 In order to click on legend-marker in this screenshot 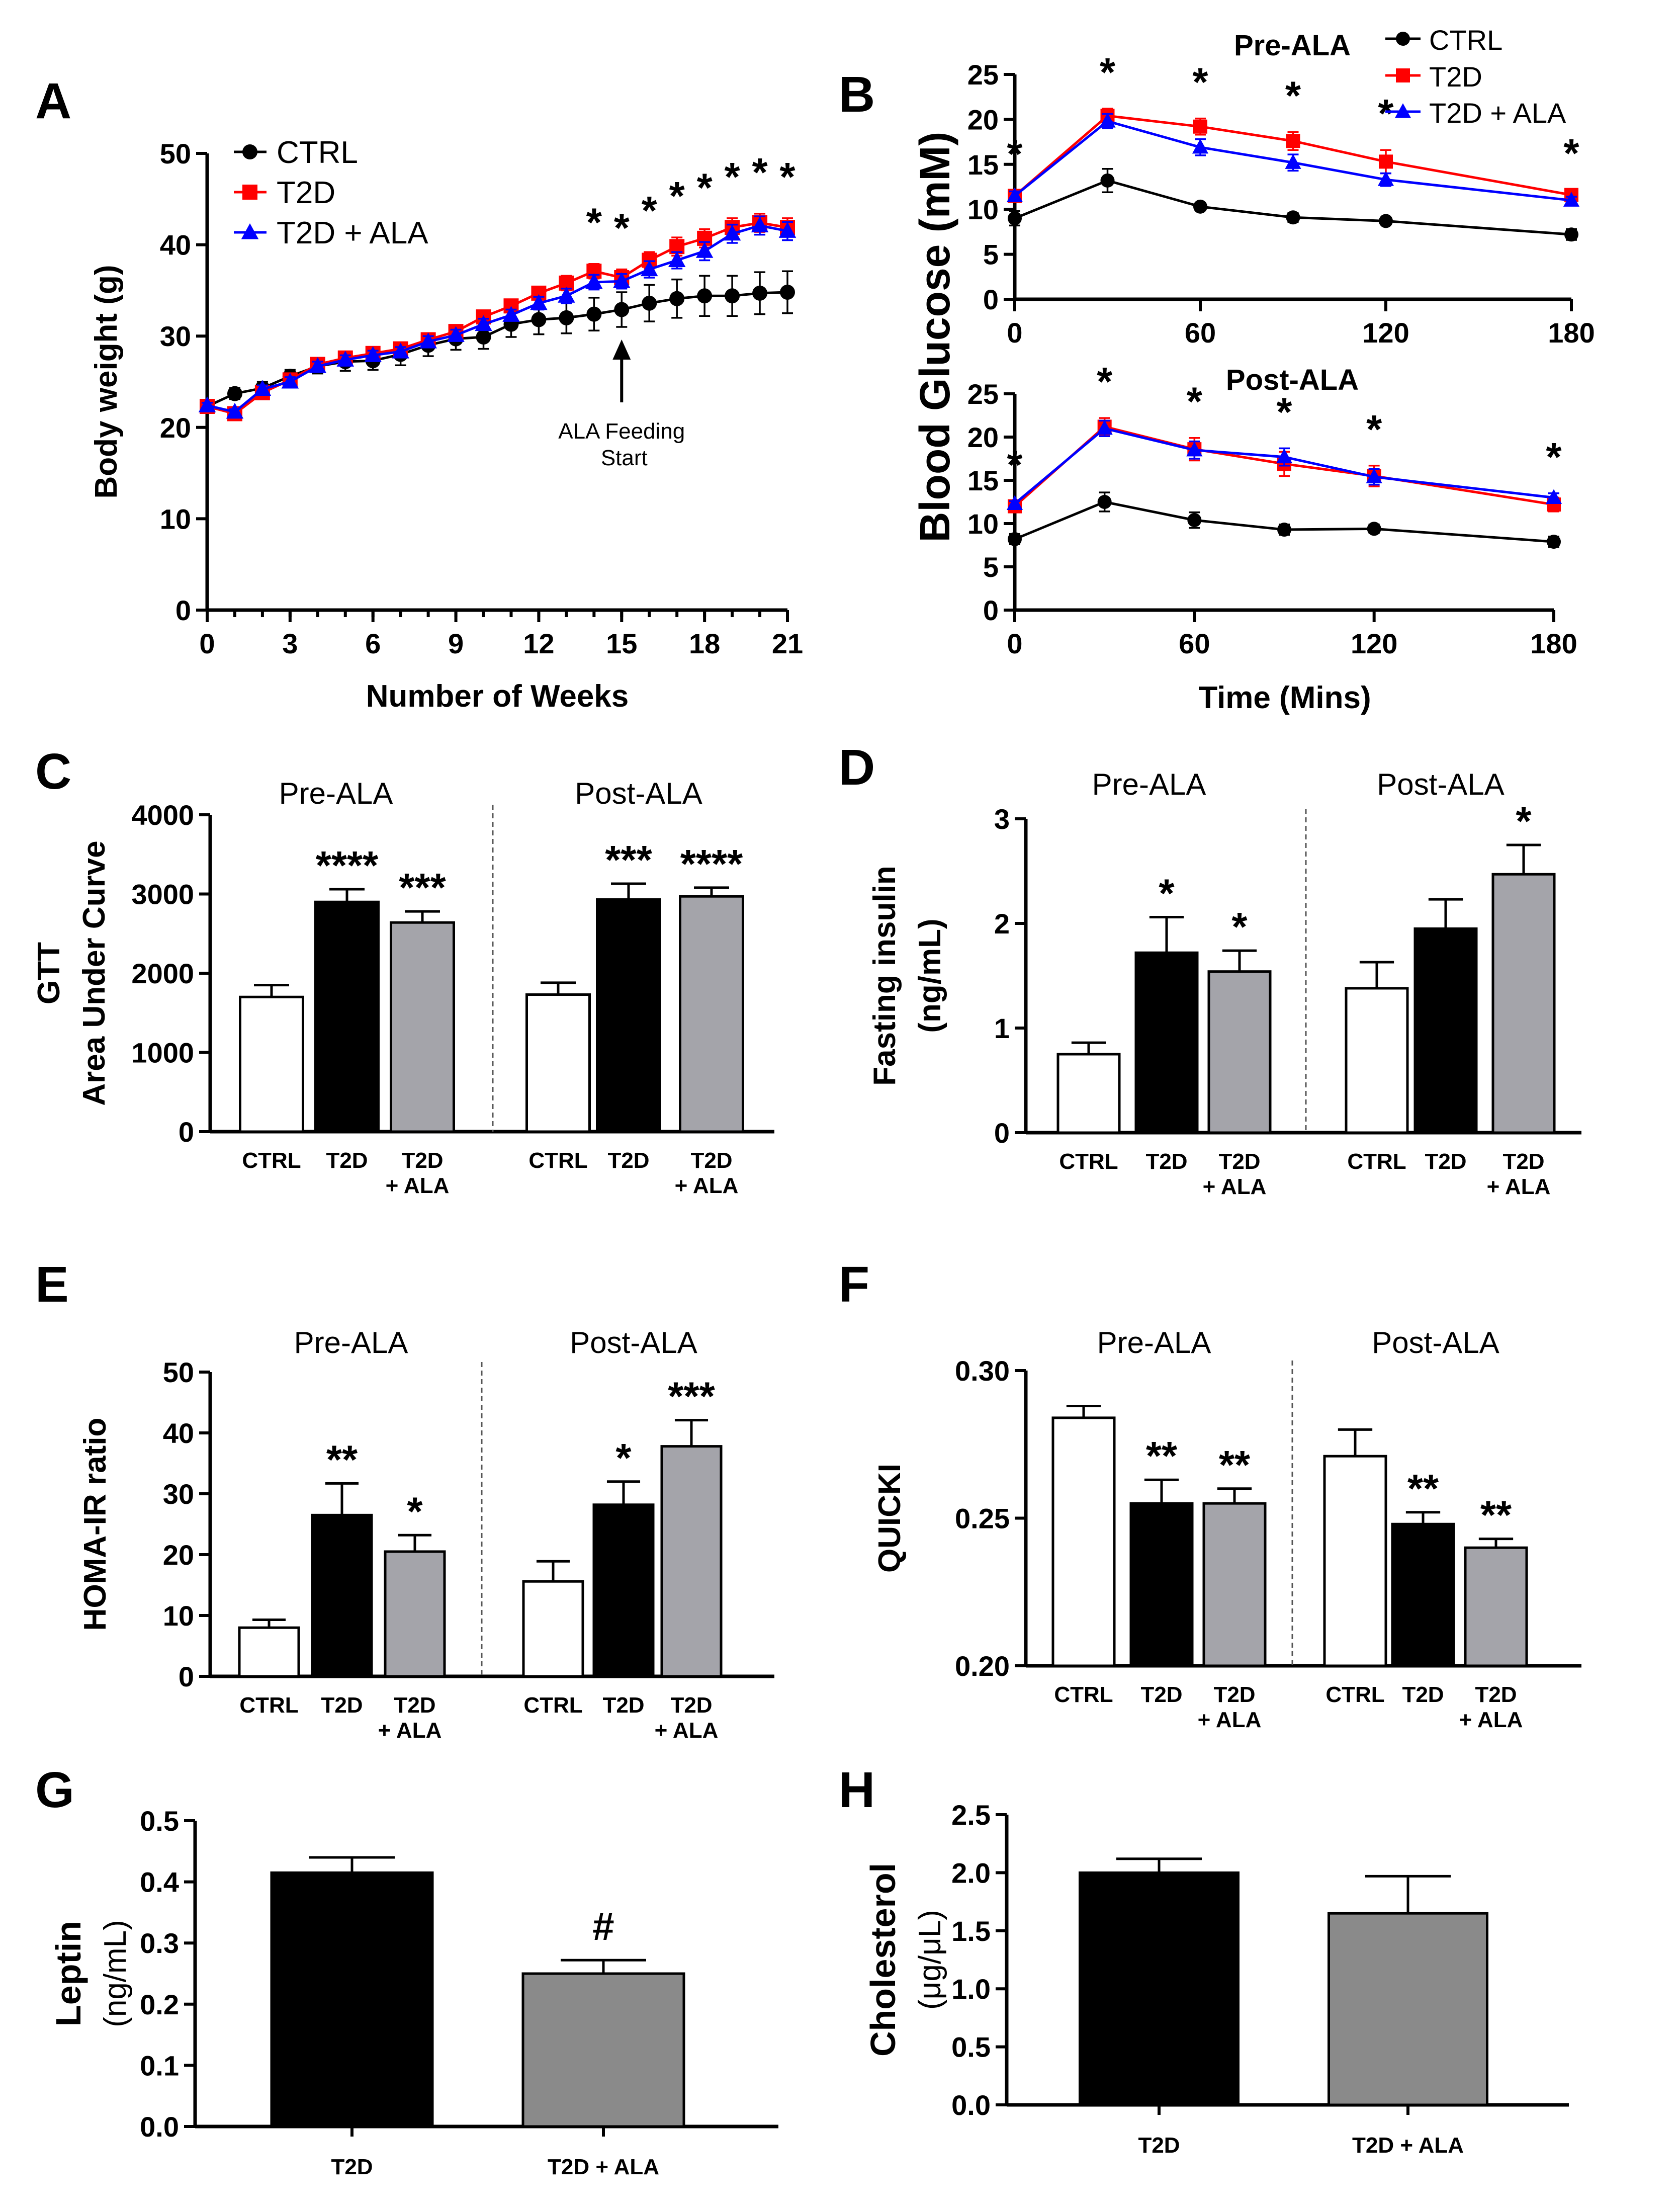, I will do `click(1402, 110)`.